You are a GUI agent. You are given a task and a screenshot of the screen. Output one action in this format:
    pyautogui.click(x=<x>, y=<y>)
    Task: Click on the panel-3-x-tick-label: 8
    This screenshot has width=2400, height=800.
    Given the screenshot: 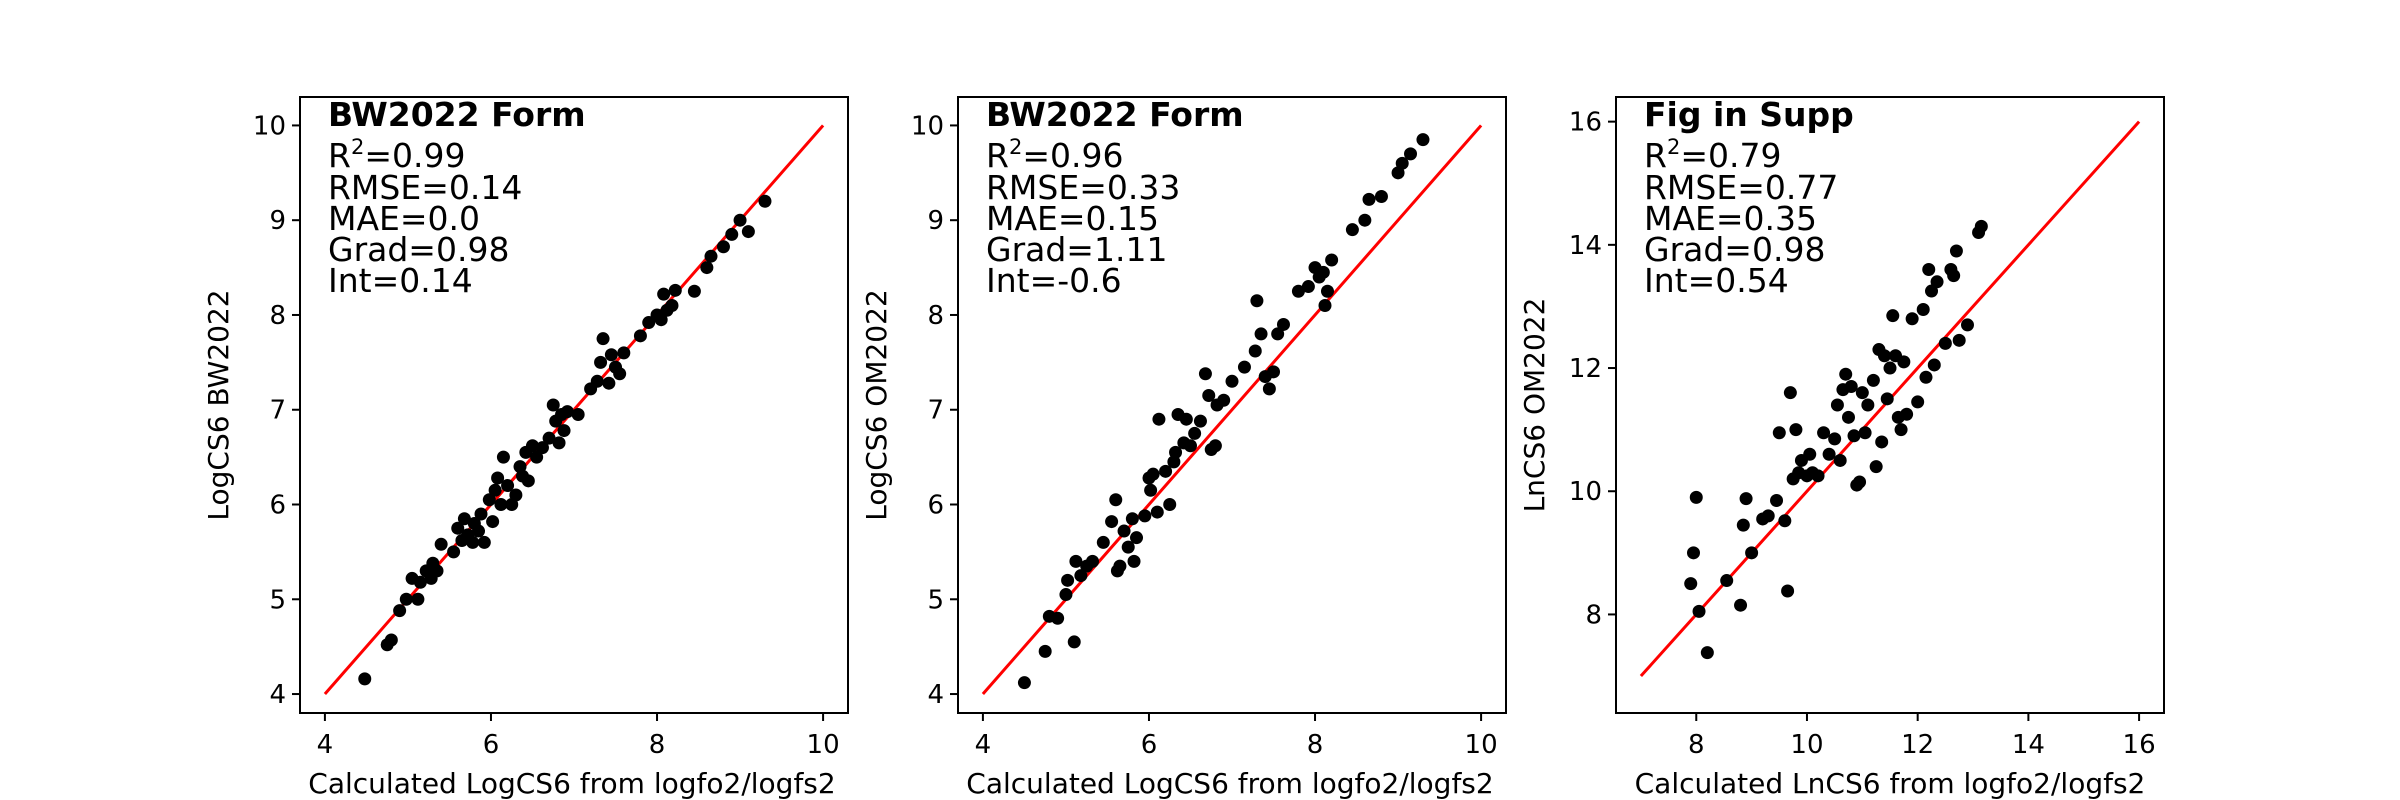 What is the action you would take?
    pyautogui.click(x=1696, y=745)
    